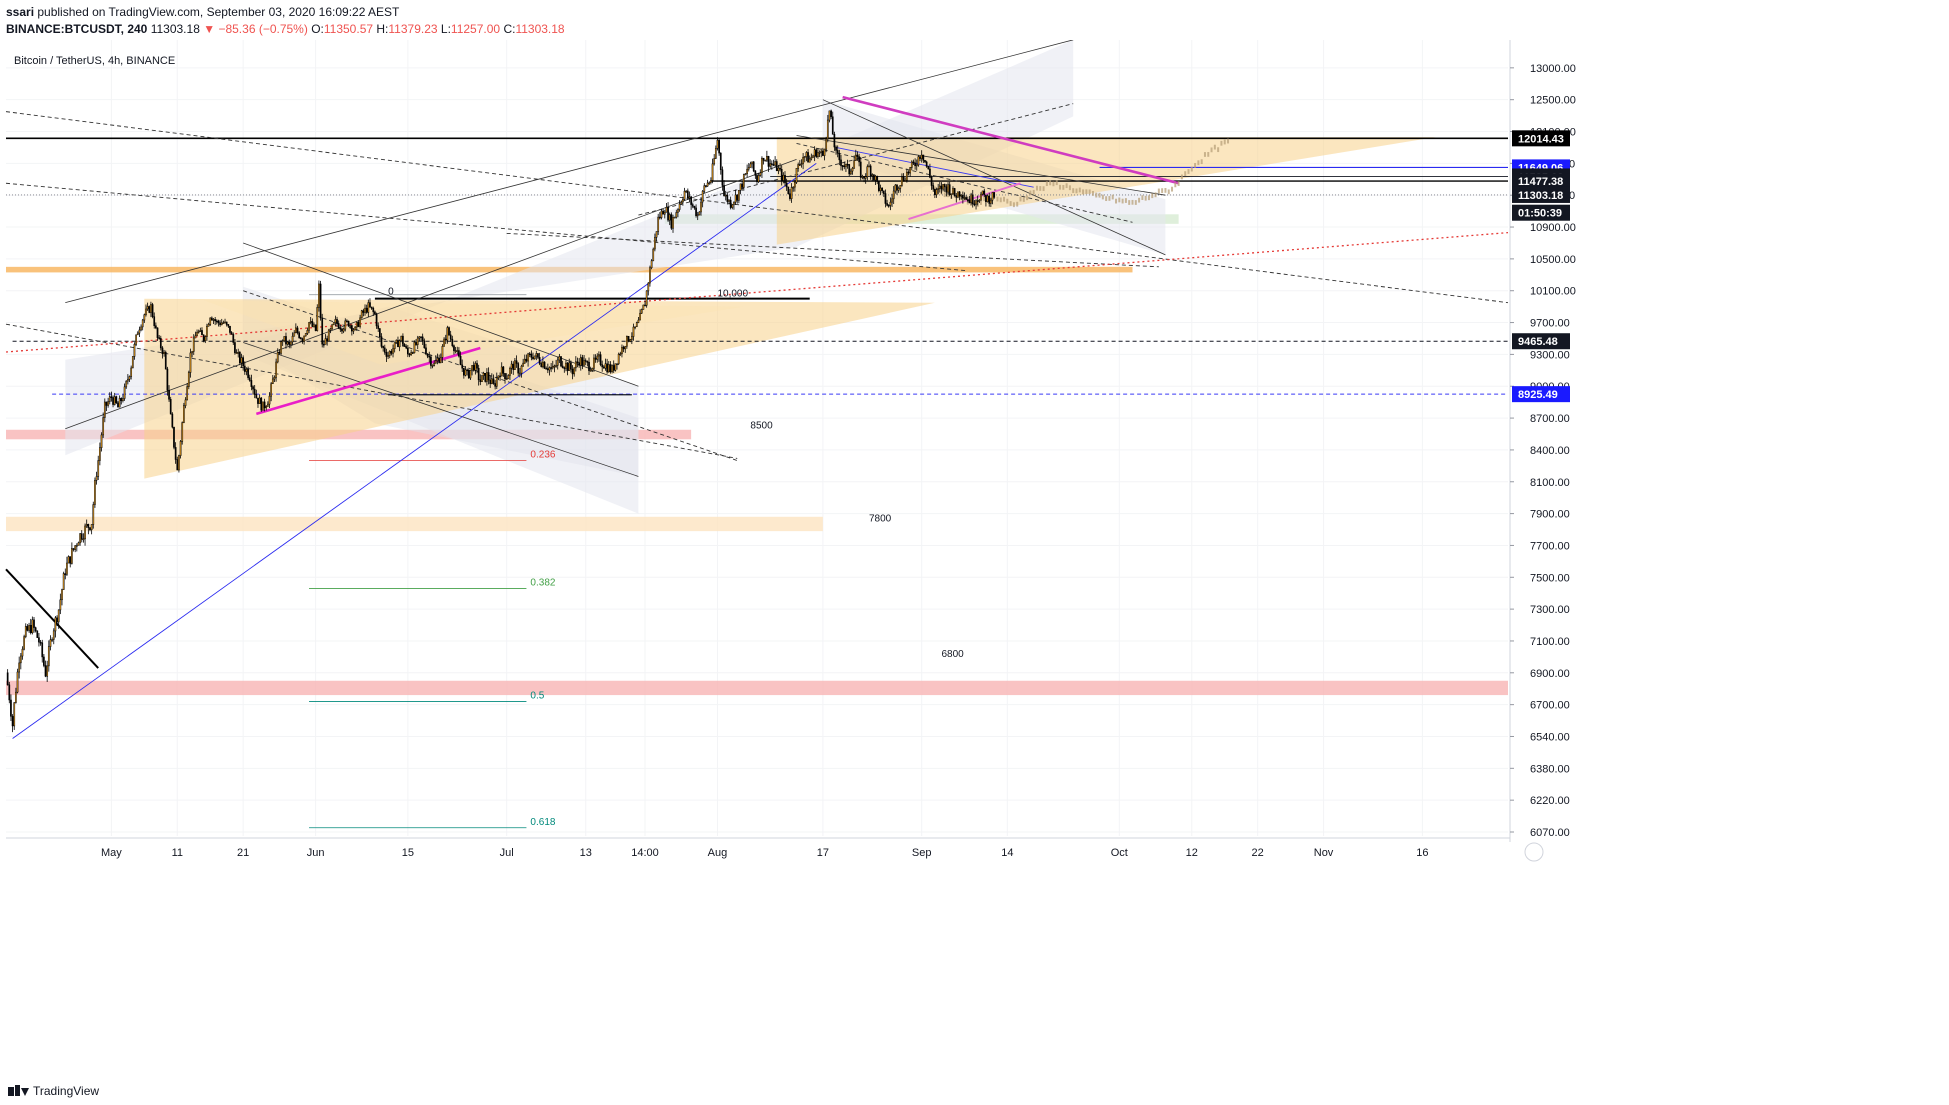  Describe the element at coordinates (368, 381) in the screenshot. I see `magenta-support-jun` at that location.